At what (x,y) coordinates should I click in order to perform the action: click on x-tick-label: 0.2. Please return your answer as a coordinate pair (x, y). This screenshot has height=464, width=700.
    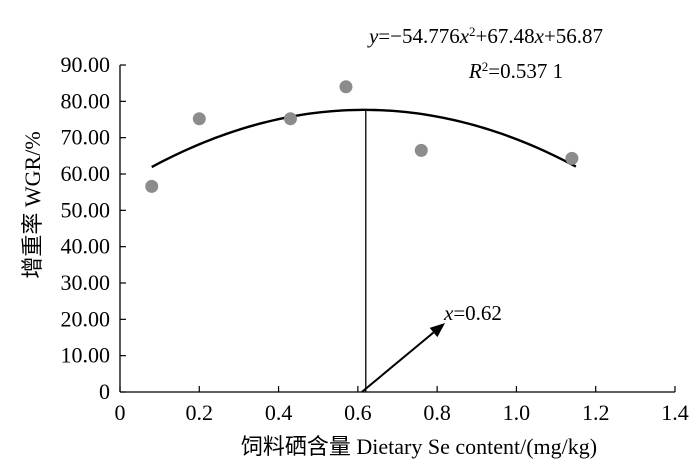
    Looking at the image, I should click on (200, 412).